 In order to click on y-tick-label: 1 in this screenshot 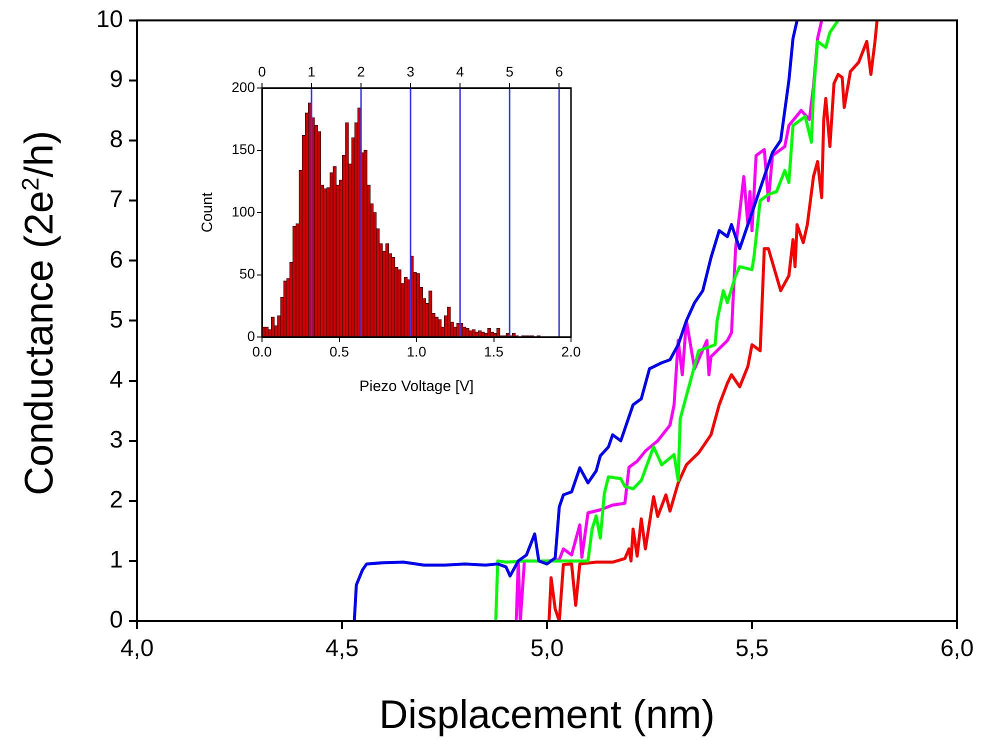, I will do `click(116, 560)`.